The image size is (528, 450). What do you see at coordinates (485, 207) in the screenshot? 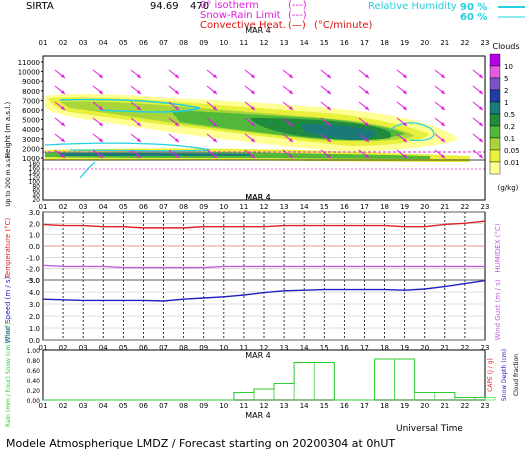
I see `hour-label: 23` at bounding box center [485, 207].